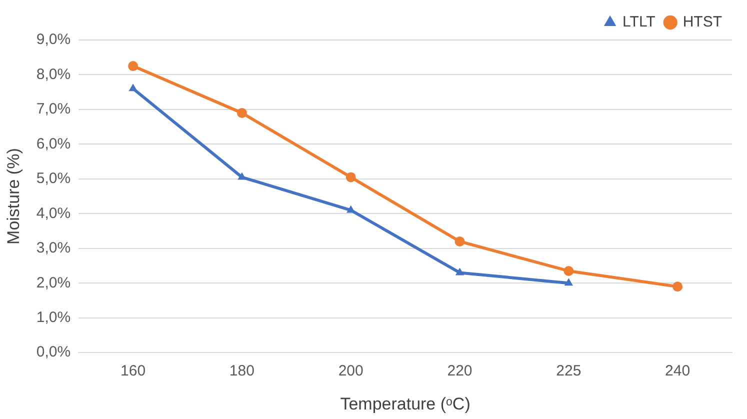 The height and width of the screenshot is (419, 747). Describe the element at coordinates (53, 179) in the screenshot. I see `y-tick-label: 5,0%` at that location.